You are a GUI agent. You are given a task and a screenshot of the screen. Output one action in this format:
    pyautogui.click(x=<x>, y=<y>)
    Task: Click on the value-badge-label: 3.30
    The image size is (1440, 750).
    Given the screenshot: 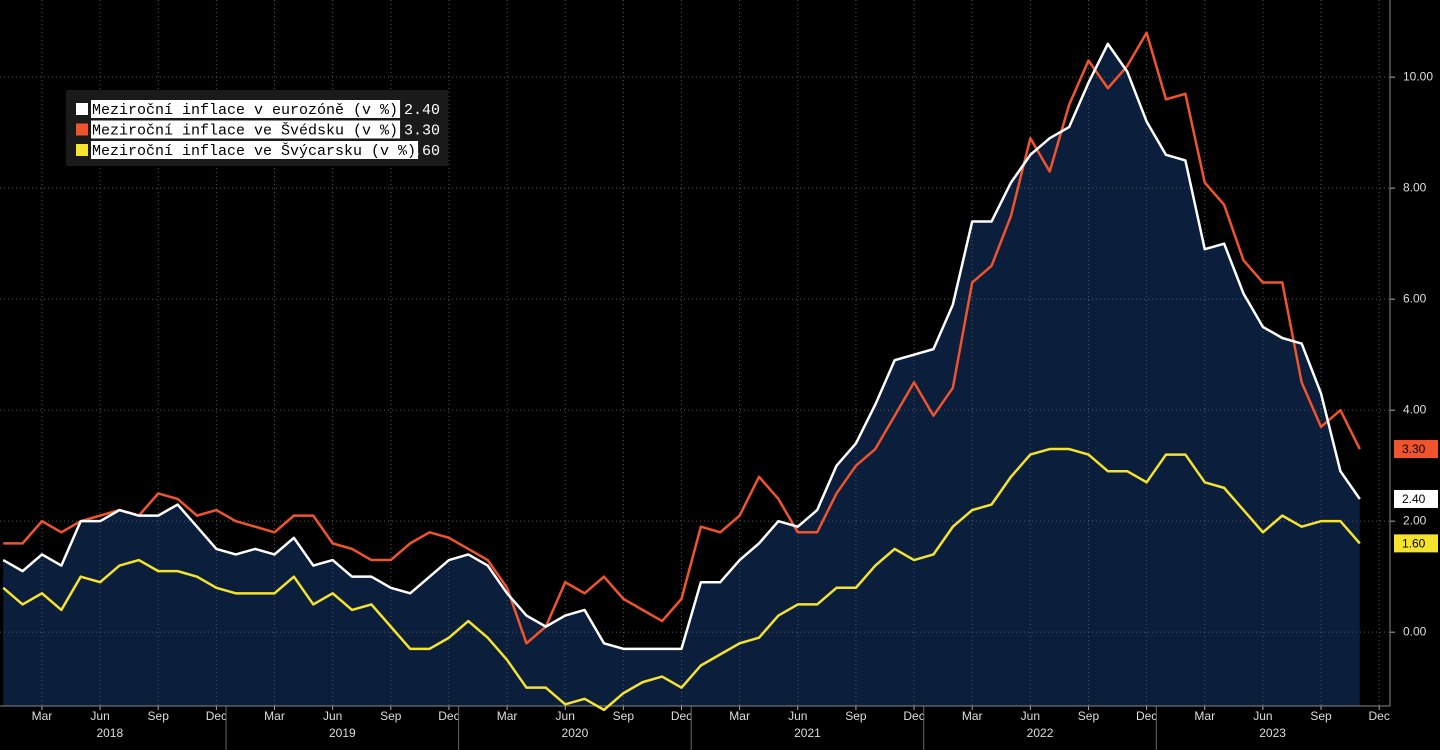 What is the action you would take?
    pyautogui.click(x=1414, y=449)
    